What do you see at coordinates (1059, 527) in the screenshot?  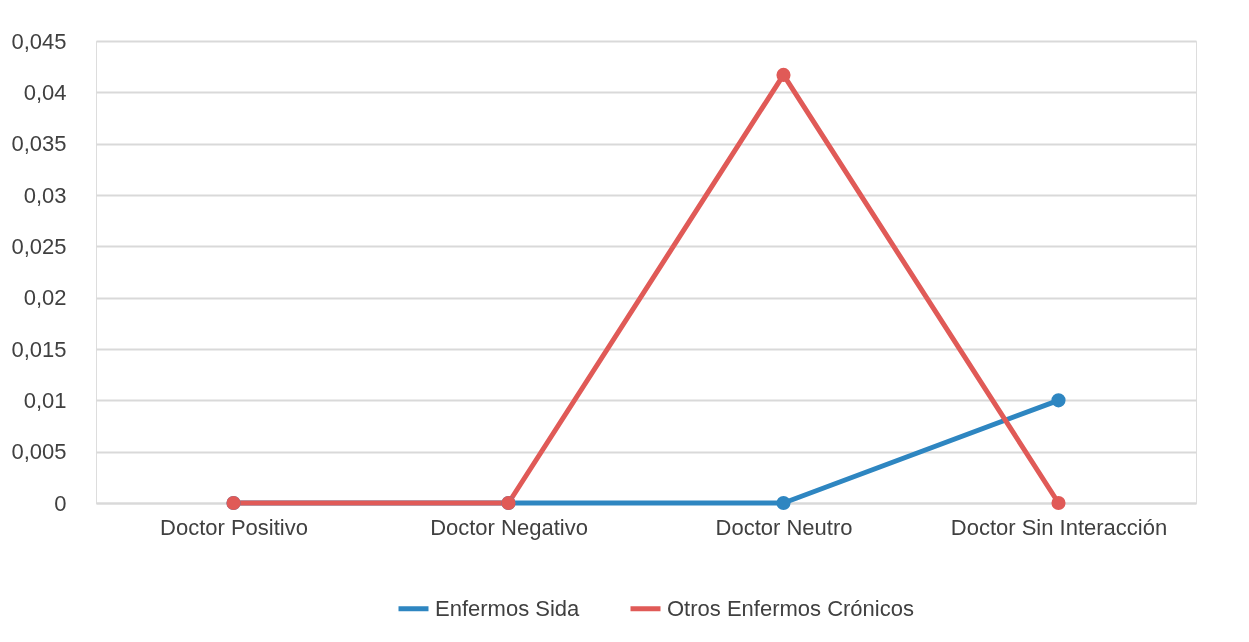 I see `x-tick-label: Doctor Sin Interacción` at bounding box center [1059, 527].